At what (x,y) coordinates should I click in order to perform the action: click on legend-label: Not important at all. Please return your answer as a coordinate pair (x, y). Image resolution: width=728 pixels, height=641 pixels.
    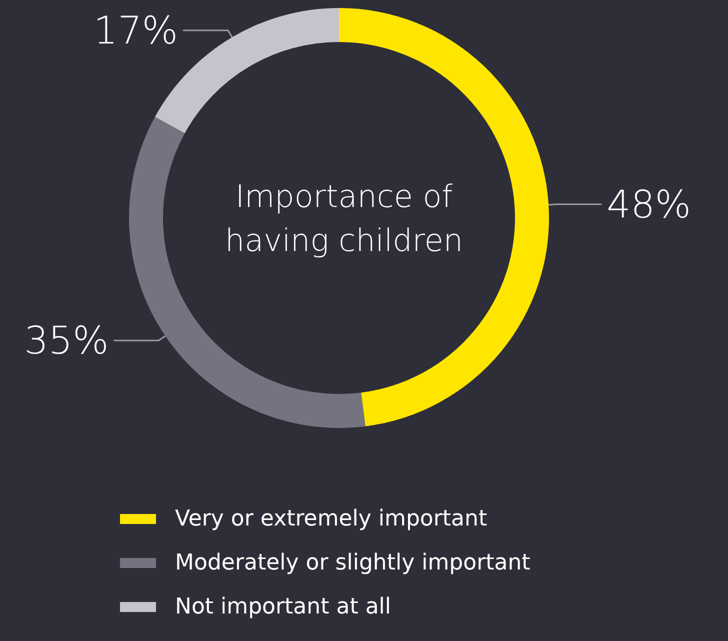
    Looking at the image, I should click on (283, 607).